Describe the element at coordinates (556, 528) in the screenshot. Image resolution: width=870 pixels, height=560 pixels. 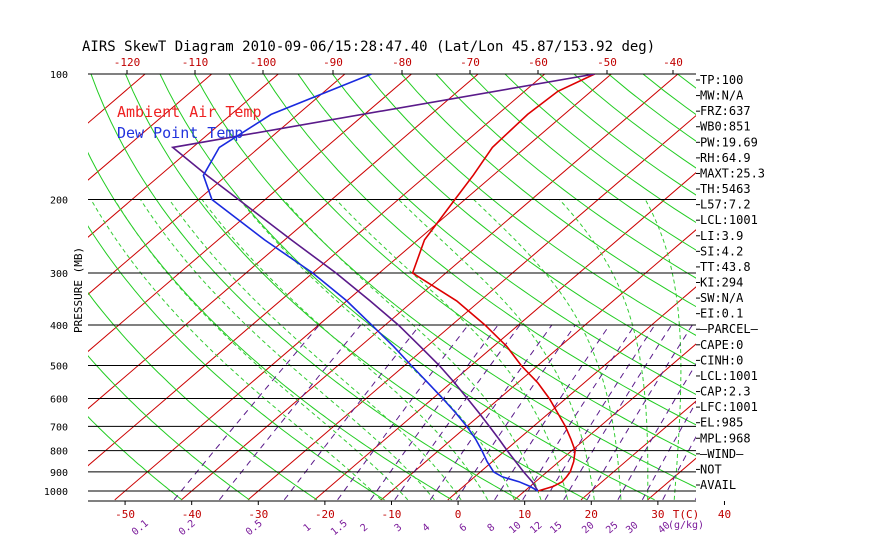
I see `mixing-ratio-label: 15` at that location.